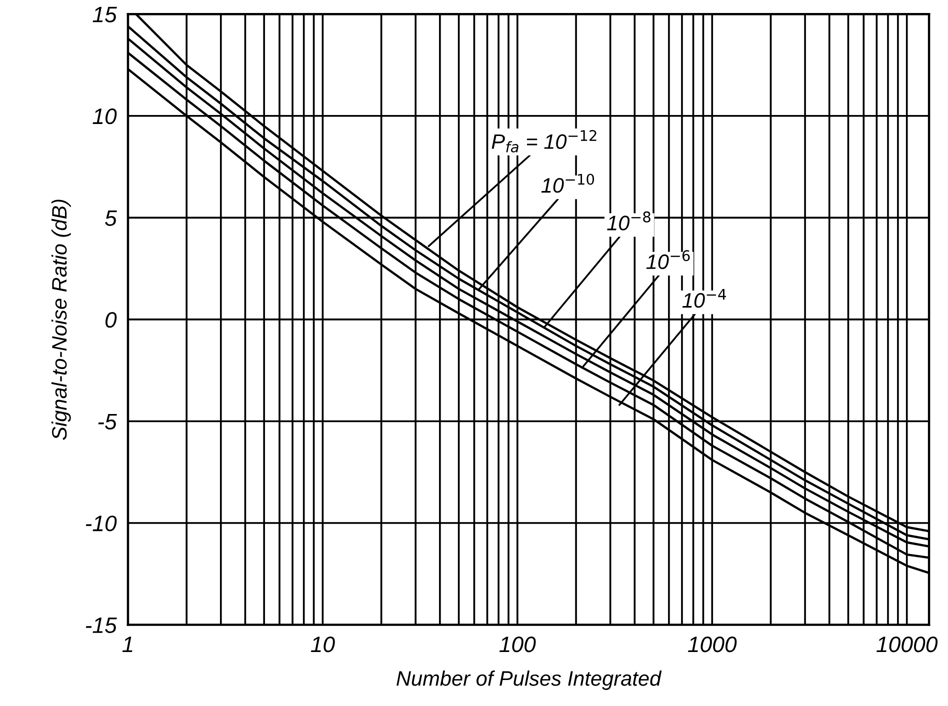 The image size is (948, 706). Describe the element at coordinates (107, 422) in the screenshot. I see `y-tick-label: -5` at that location.